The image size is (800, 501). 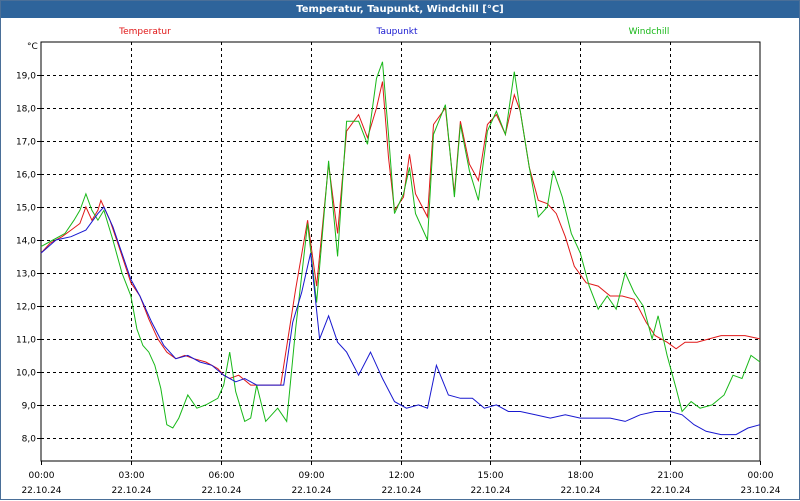 What do you see at coordinates (400, 9) in the screenshot?
I see `chart-title: Temperatur, Taupunkt, Windchill [°C]` at bounding box center [400, 9].